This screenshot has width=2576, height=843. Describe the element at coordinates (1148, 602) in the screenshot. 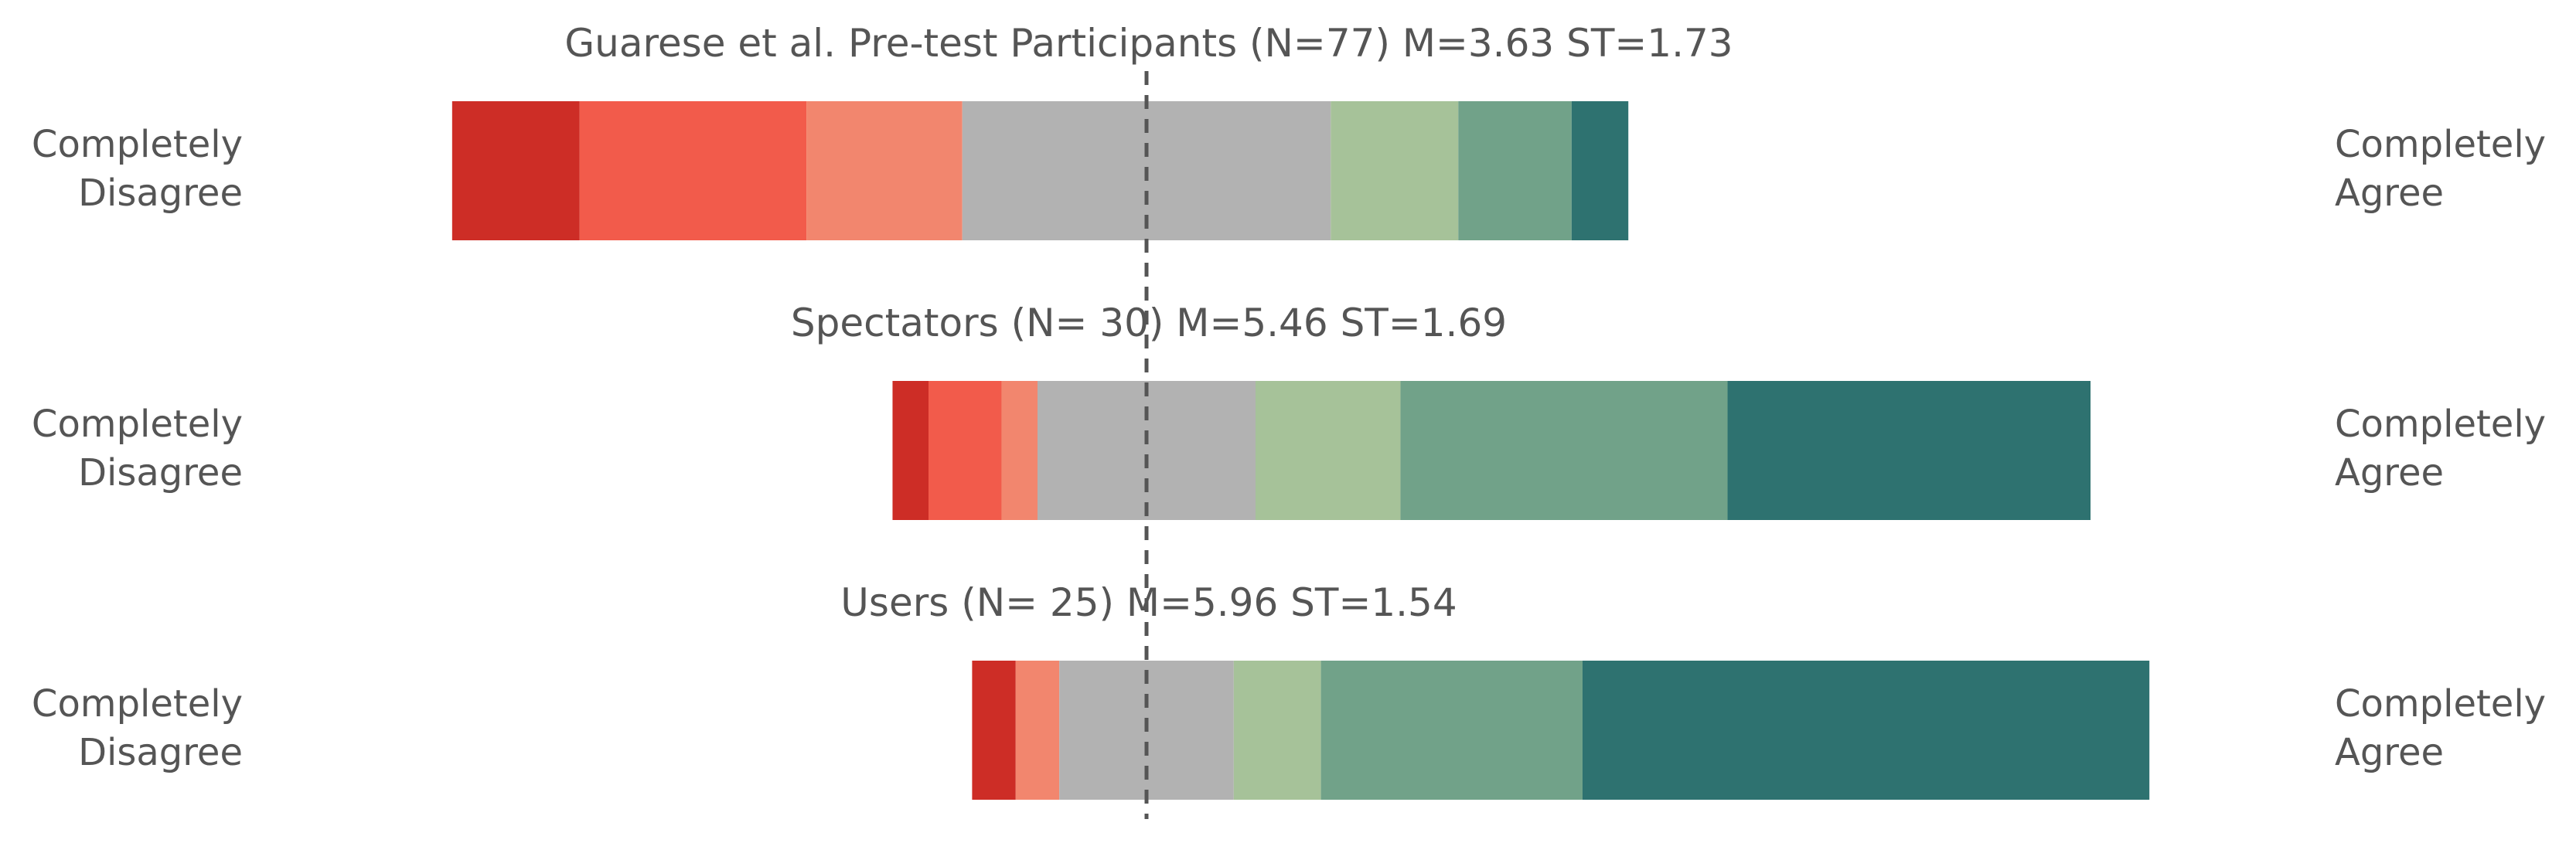

I see `group-title-3: Users (N= 25) M=5.96 ST=1.54` at that location.